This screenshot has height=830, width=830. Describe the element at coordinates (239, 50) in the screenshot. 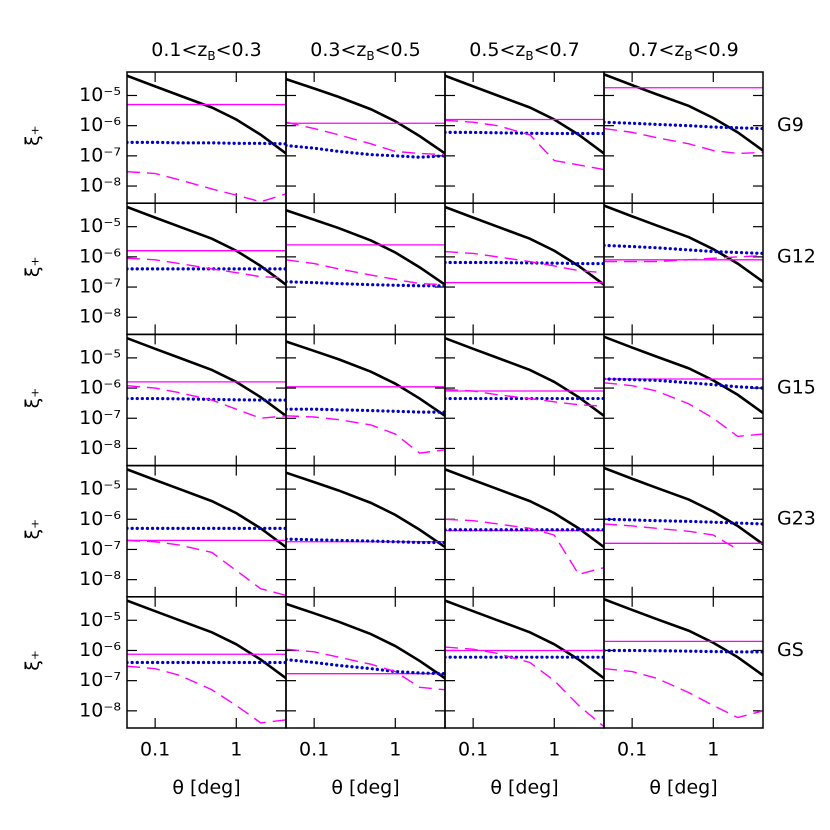

I see `title-part: <0.3` at that location.